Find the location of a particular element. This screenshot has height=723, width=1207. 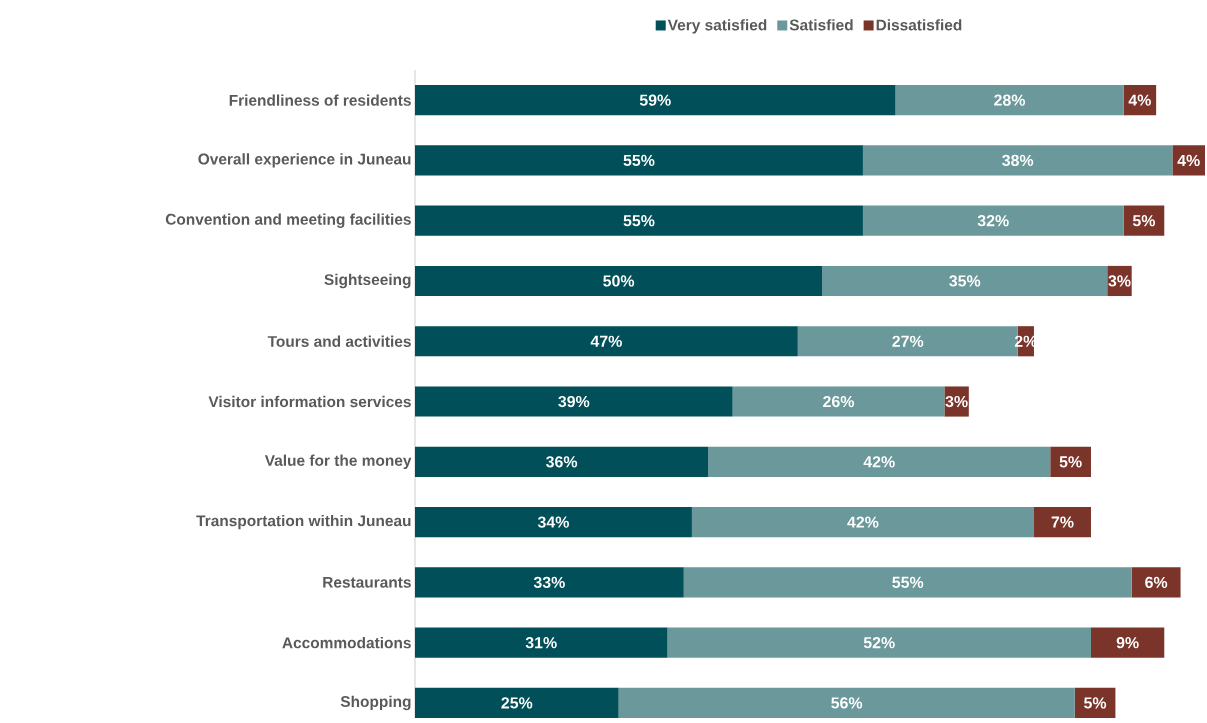

data-label: 59% is located at coordinates (655, 100).